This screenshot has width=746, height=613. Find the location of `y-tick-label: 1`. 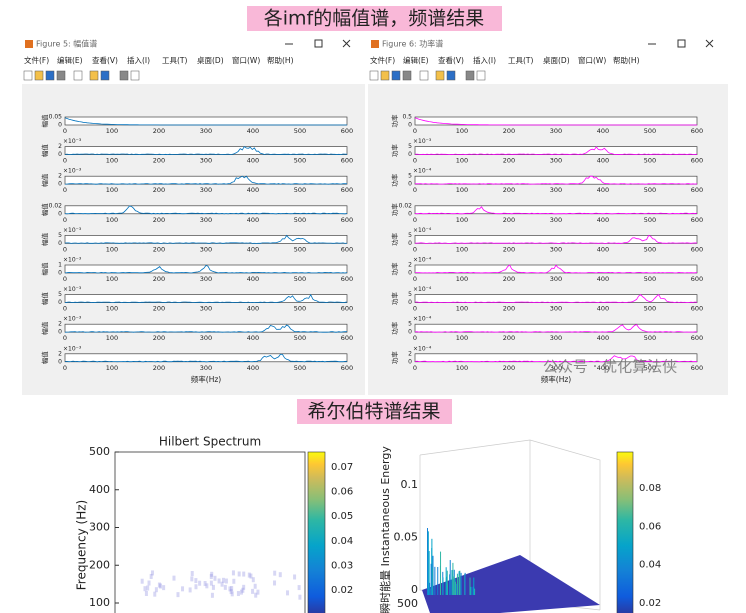

y-tick-label: 1 is located at coordinates (60, 265).